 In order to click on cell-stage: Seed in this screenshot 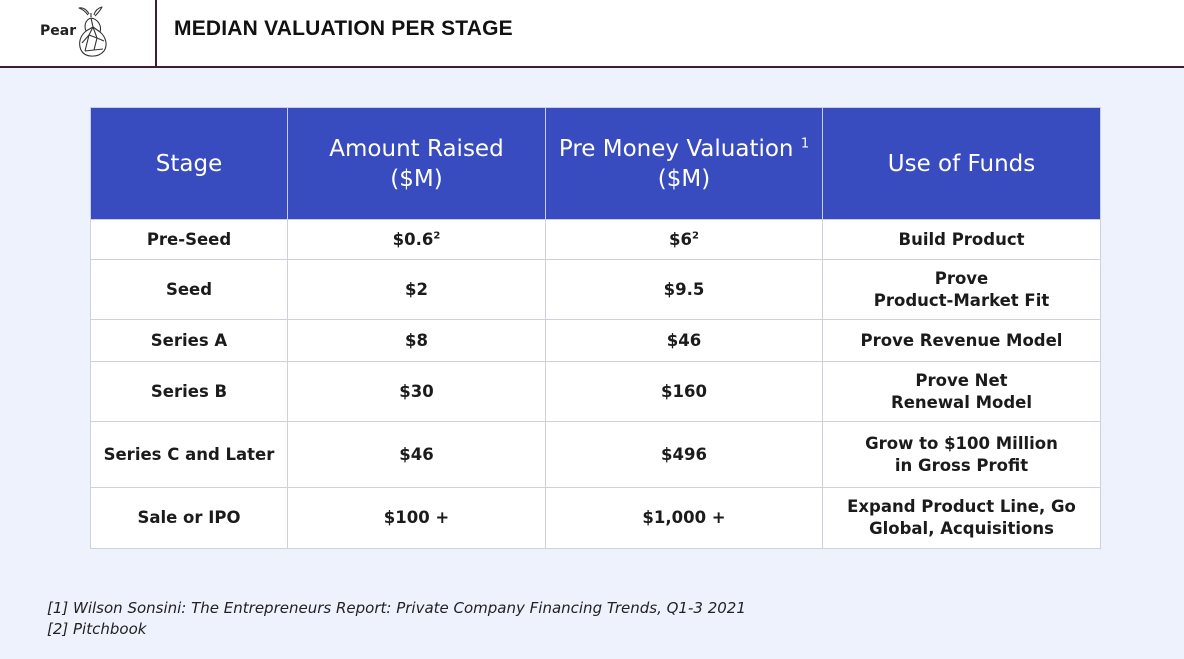, I will do `click(189, 289)`.